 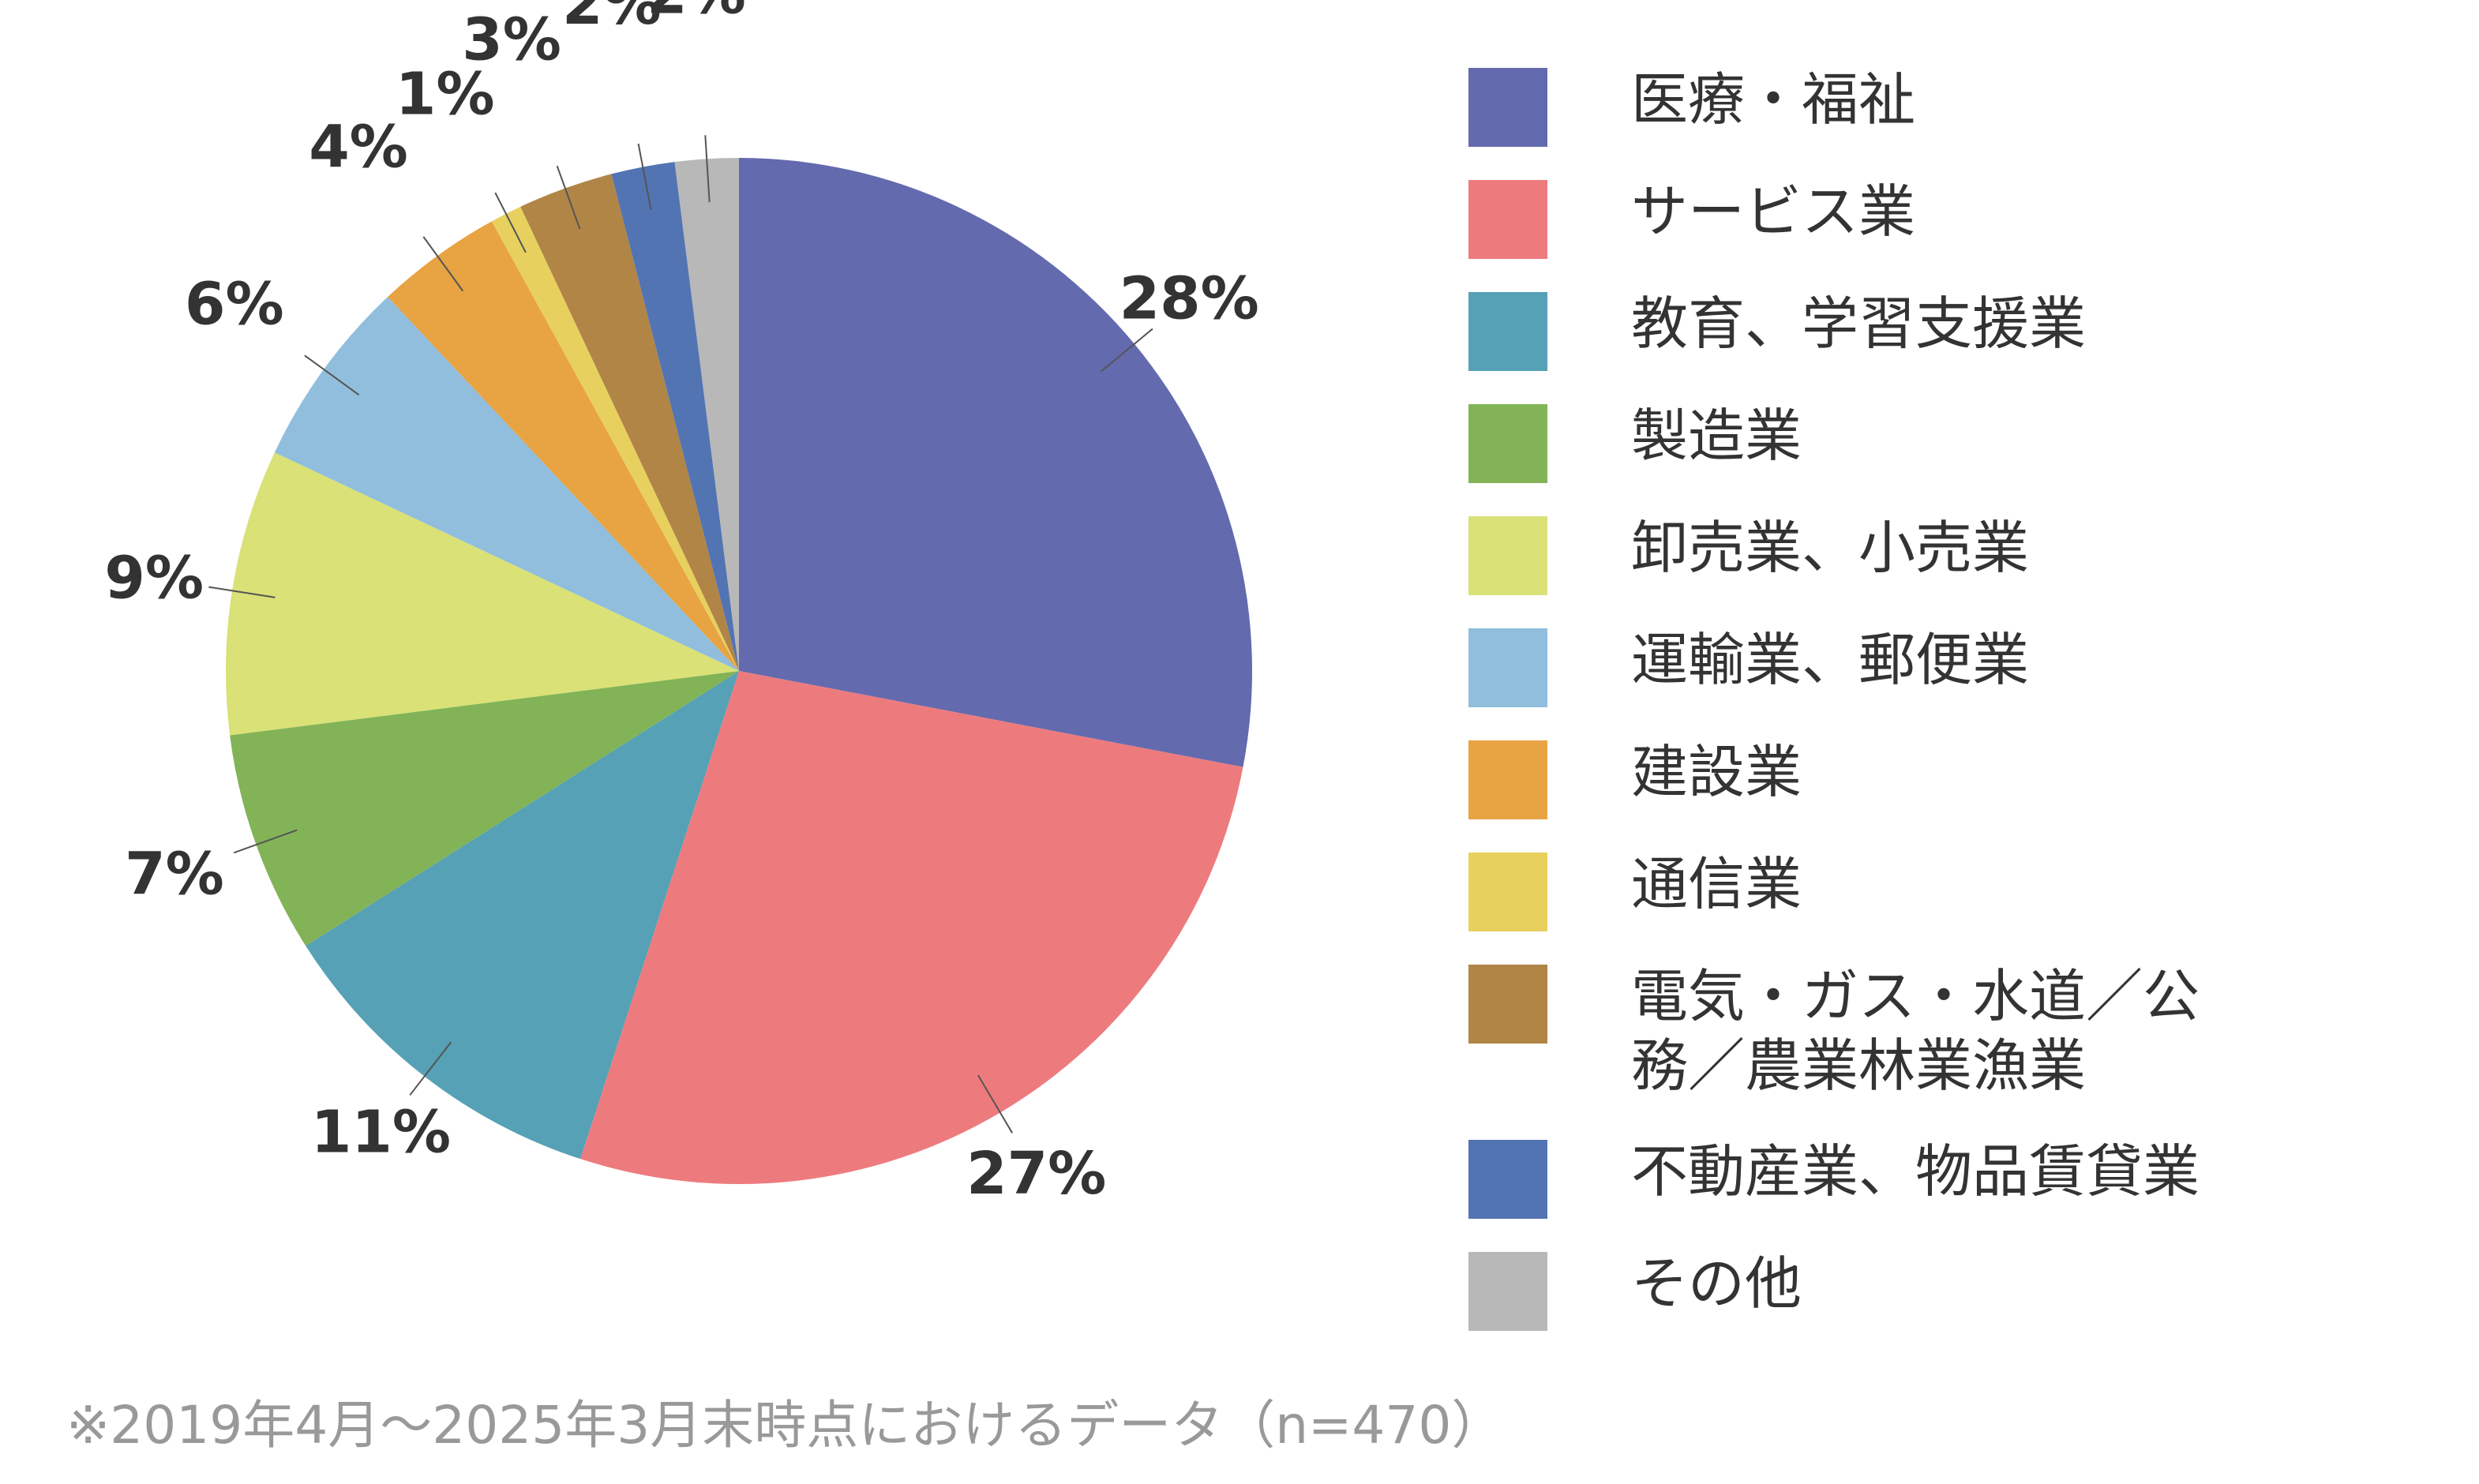 I want to click on legend-label: 運輸業、郵便業, so click(x=1830, y=660).